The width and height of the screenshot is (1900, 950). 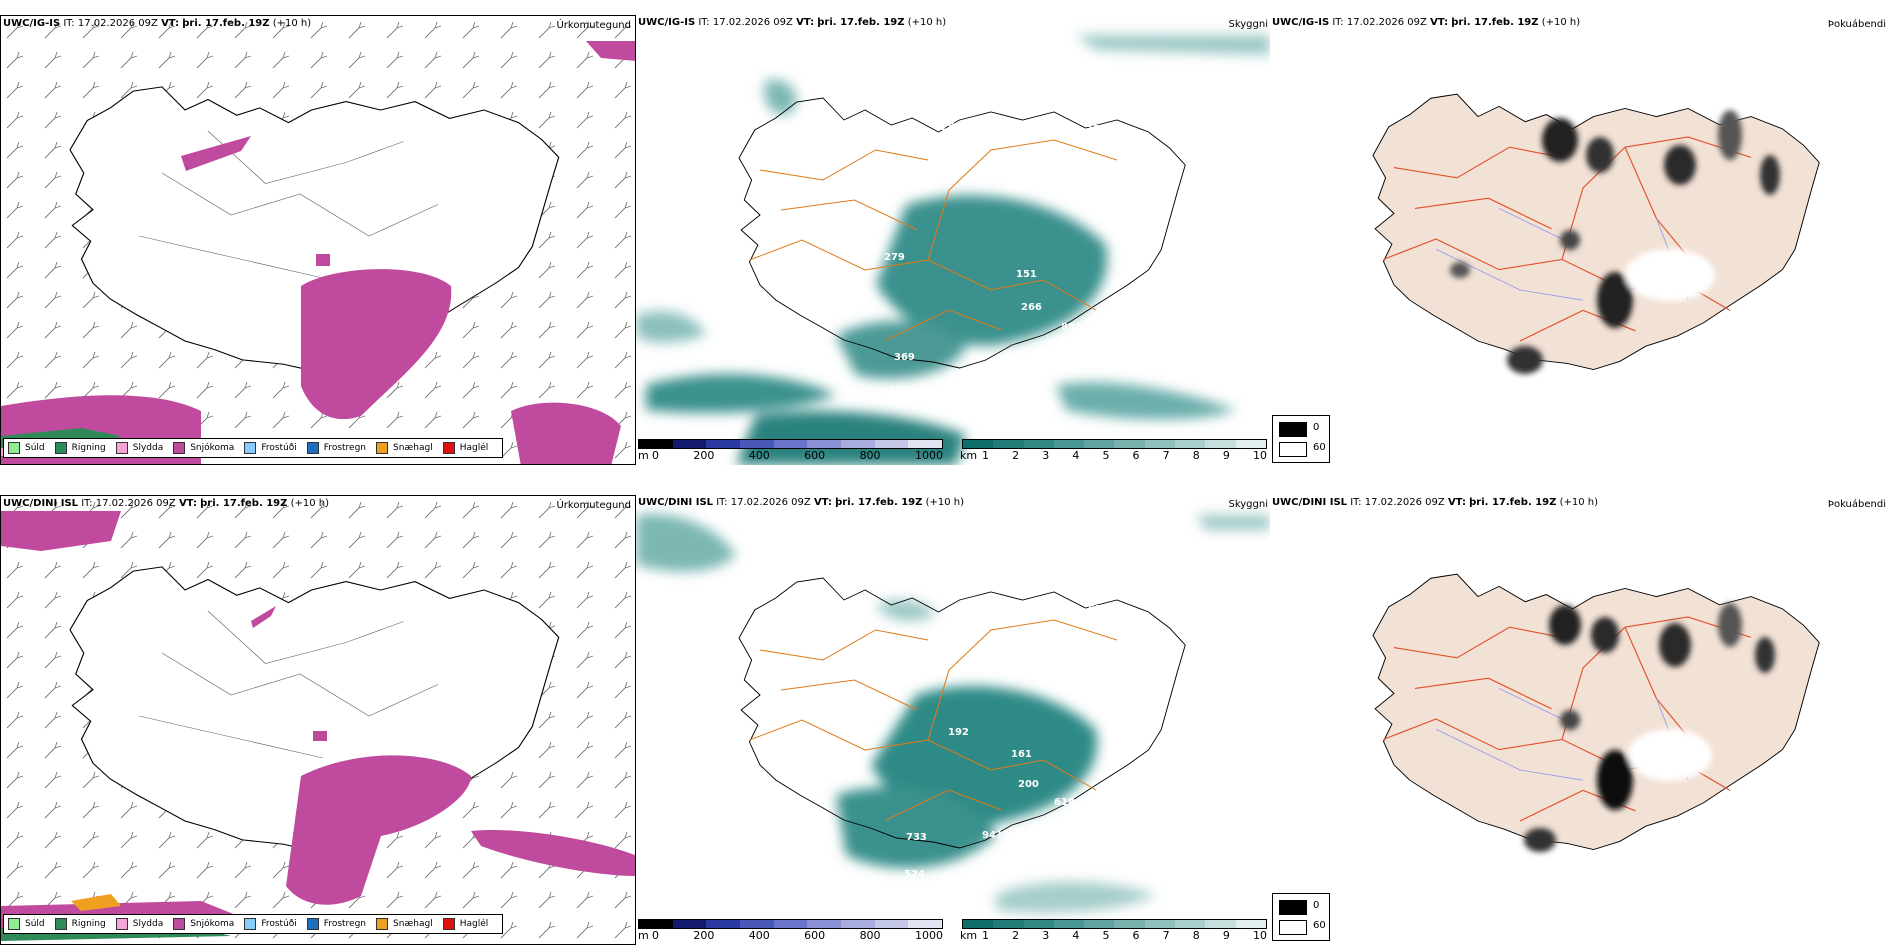 What do you see at coordinates (1856, 504) in the screenshot?
I see `panel-title-fog-bottom: Þokuábendi` at bounding box center [1856, 504].